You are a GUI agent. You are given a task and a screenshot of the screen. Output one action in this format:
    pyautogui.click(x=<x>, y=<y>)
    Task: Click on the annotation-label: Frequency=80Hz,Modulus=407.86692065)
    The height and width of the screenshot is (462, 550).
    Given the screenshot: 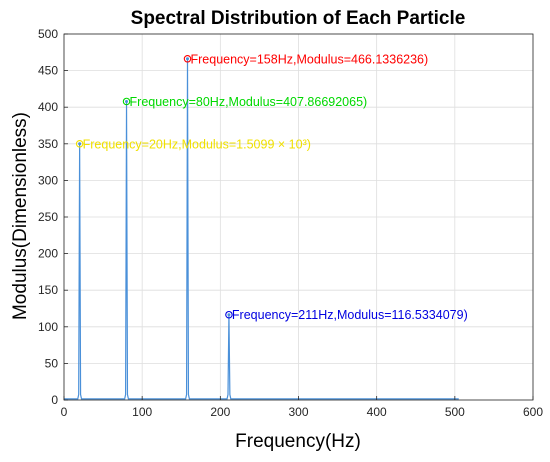 What is the action you would take?
    pyautogui.click(x=249, y=102)
    